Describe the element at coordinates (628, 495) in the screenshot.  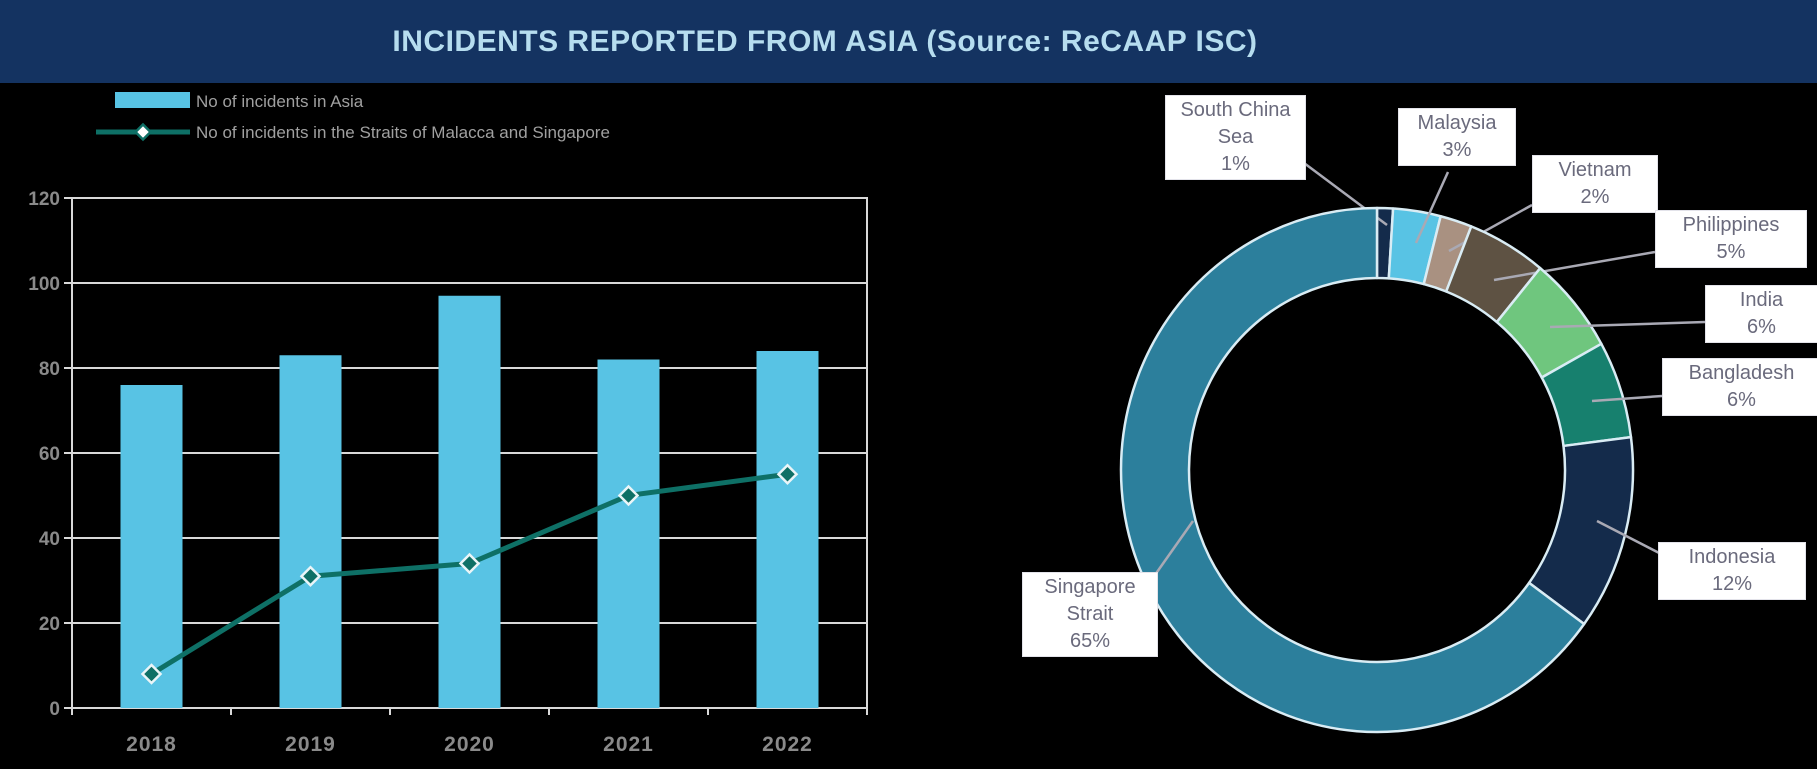
I see `marker-2021` at that location.